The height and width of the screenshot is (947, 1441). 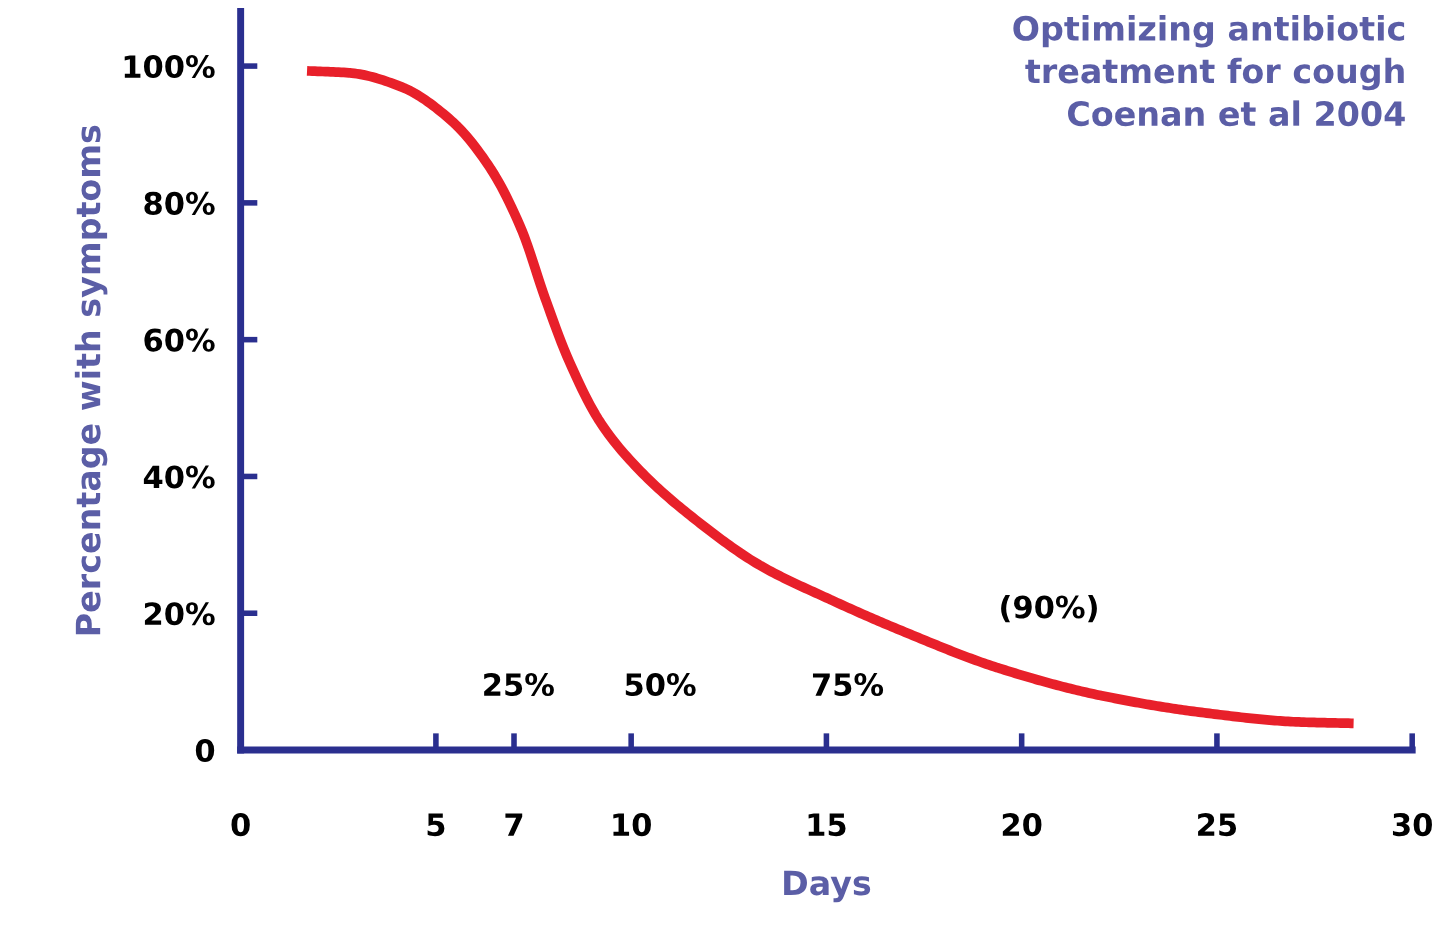 I want to click on x-tick-label: 25, so click(x=1217, y=825).